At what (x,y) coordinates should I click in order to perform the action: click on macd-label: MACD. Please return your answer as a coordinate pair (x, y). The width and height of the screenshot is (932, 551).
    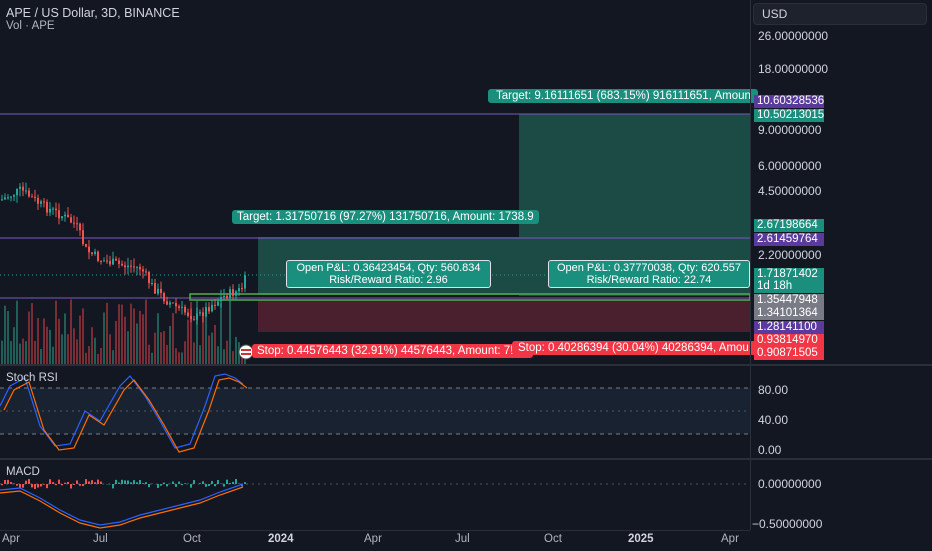
    Looking at the image, I should click on (23, 472).